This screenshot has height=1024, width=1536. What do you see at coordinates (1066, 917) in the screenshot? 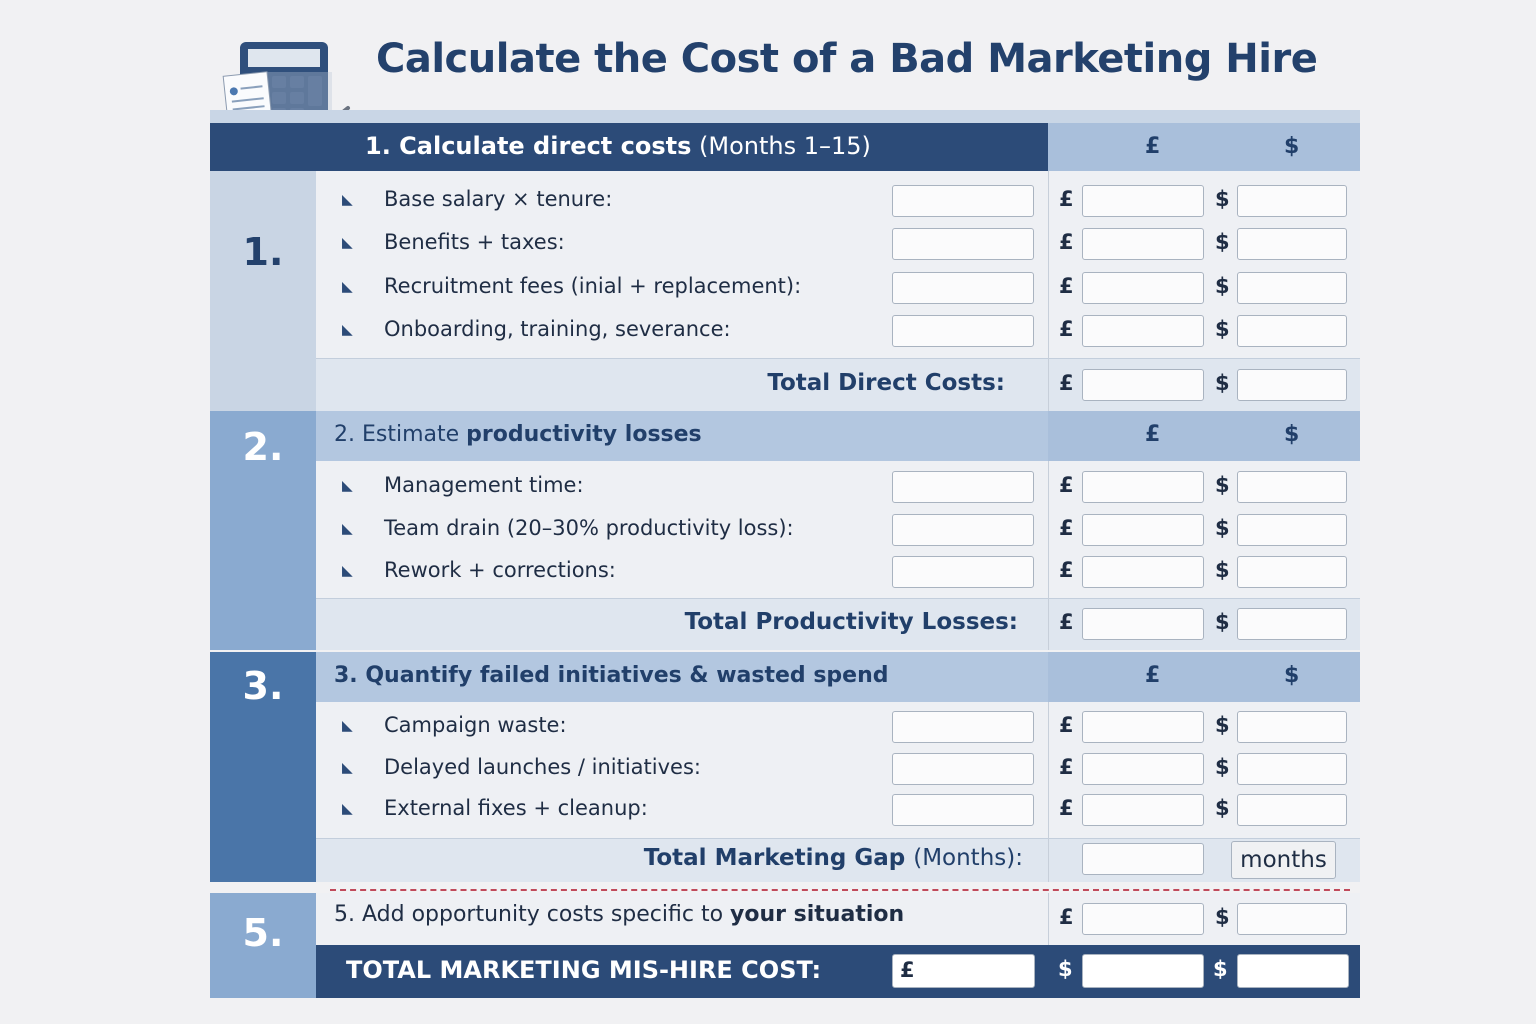
I see `opportunity-cost-gbp-symbol: £` at bounding box center [1066, 917].